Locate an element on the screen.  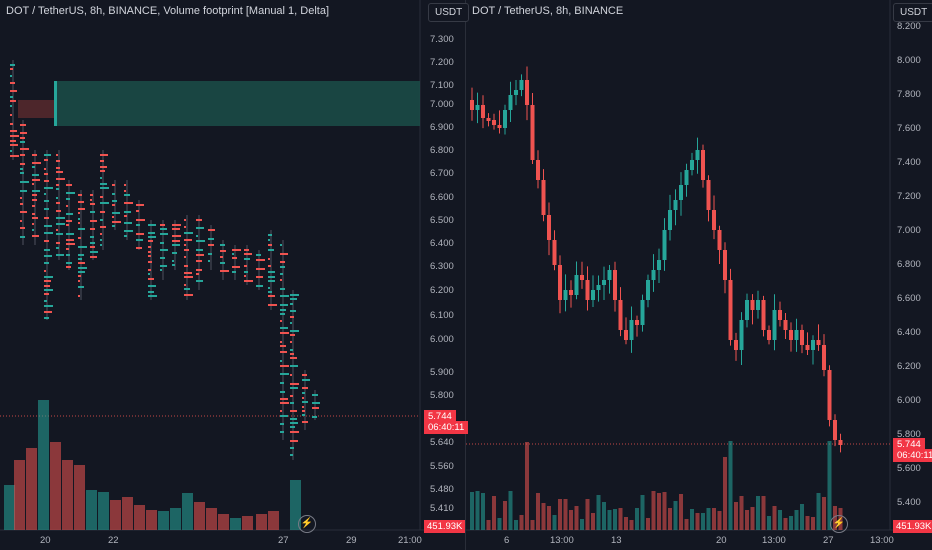
price-axis-label: 5.480 is located at coordinates (442, 489).